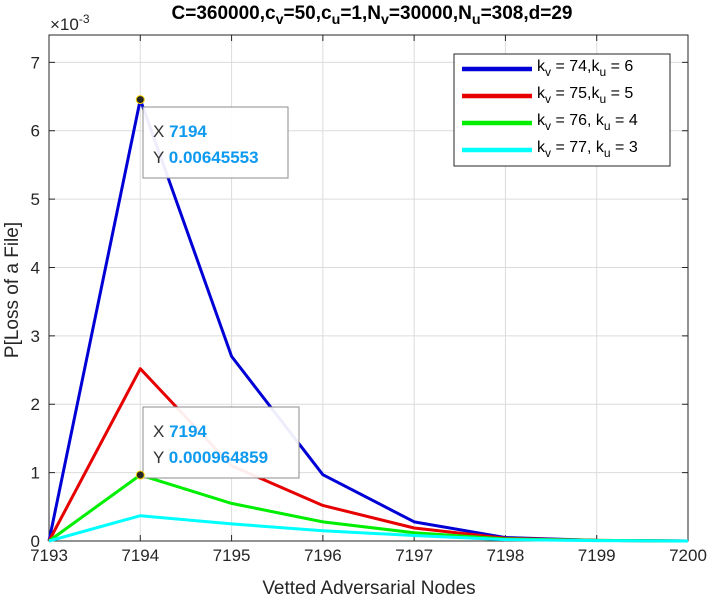 The height and width of the screenshot is (598, 714). What do you see at coordinates (35, 62) in the screenshot?
I see `y-tick-label: 7` at bounding box center [35, 62].